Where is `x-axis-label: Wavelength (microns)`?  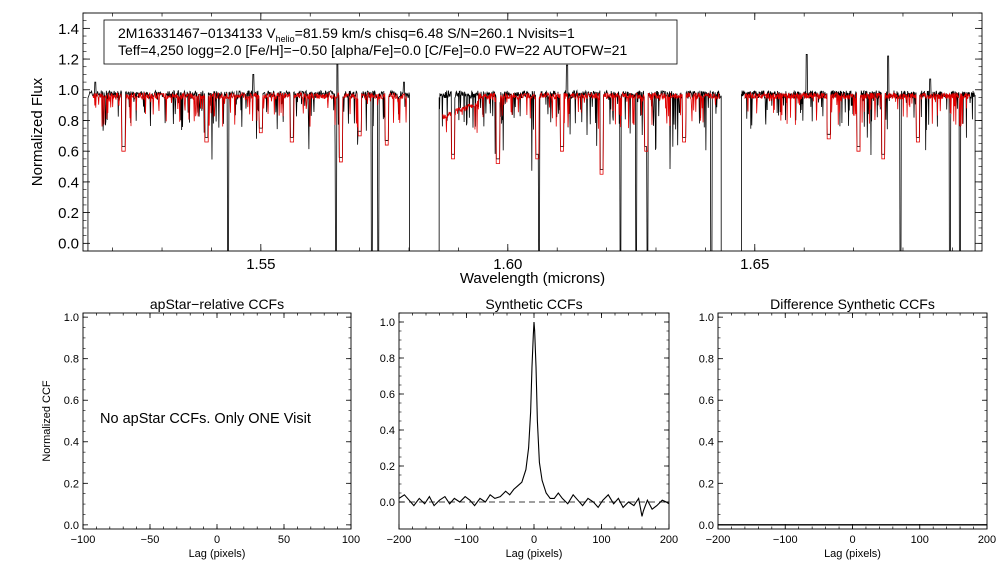
x-axis-label: Wavelength (microns) is located at coordinates (532, 278).